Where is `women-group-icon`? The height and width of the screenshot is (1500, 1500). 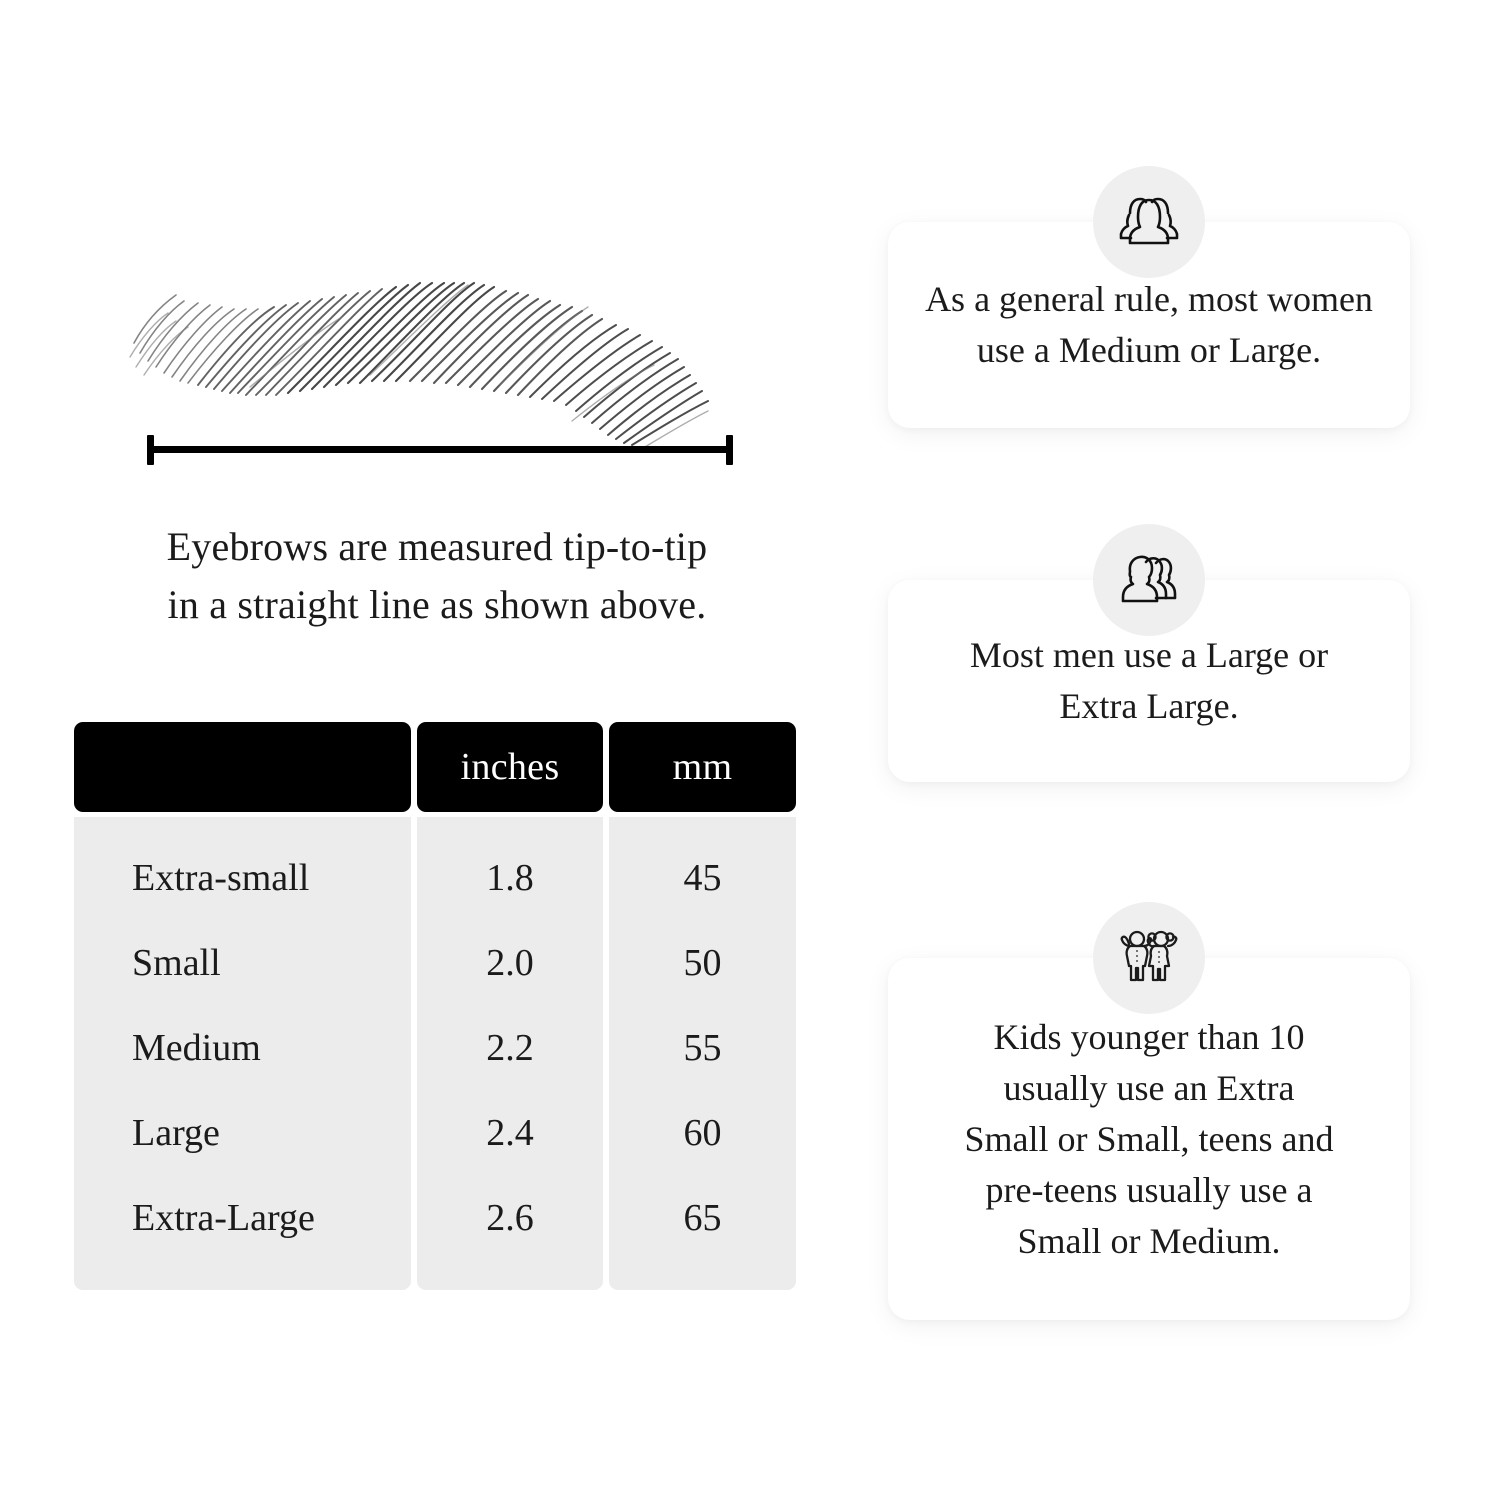
women-group-icon is located at coordinates (1149, 222).